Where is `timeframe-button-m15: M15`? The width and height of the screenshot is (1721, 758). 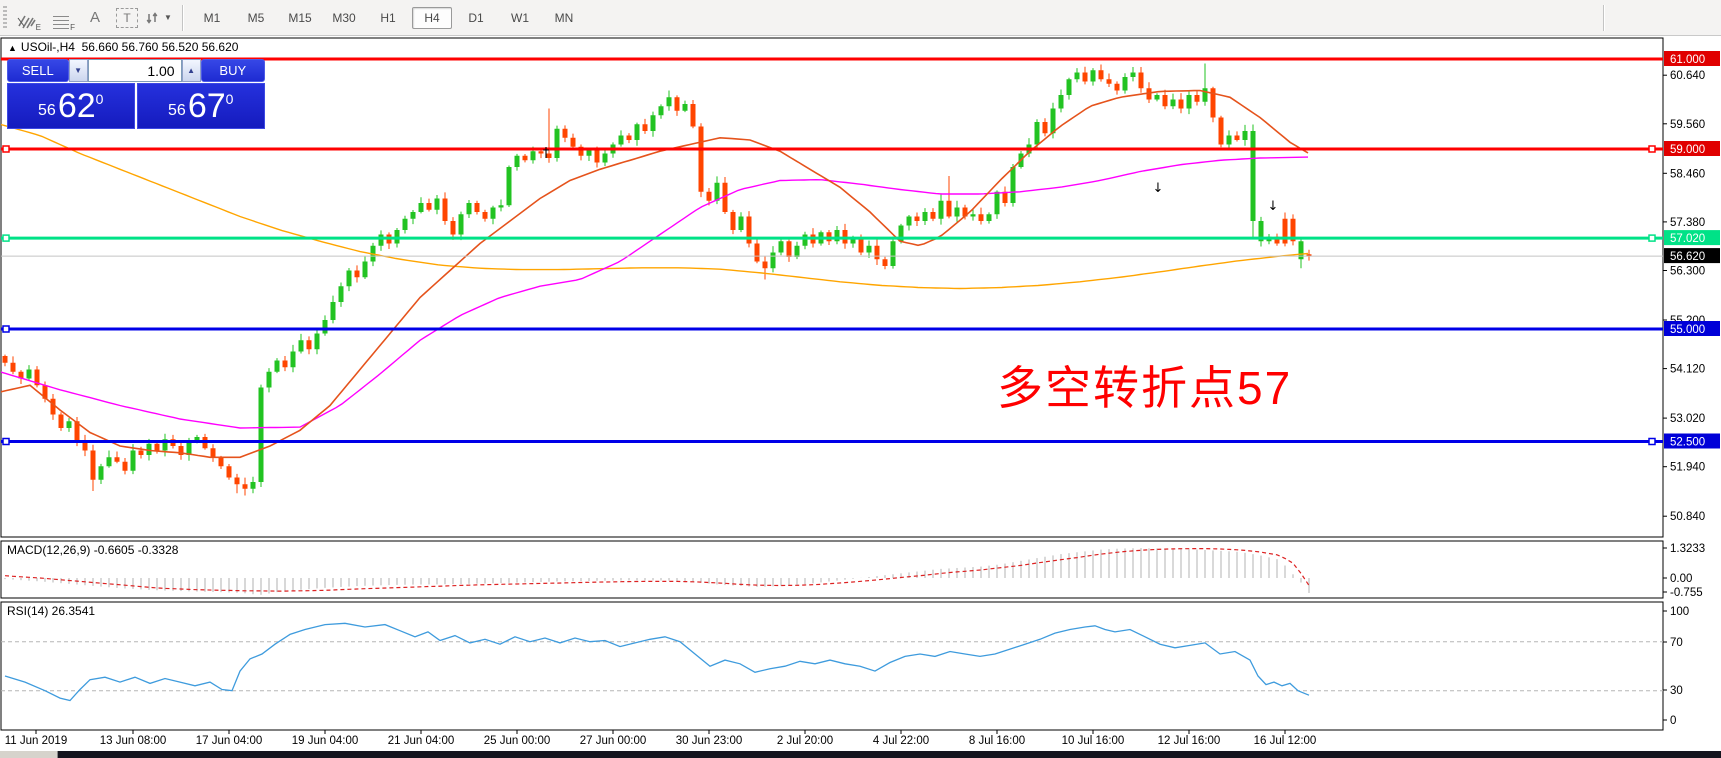
timeframe-button-m15: M15 is located at coordinates (300, 17).